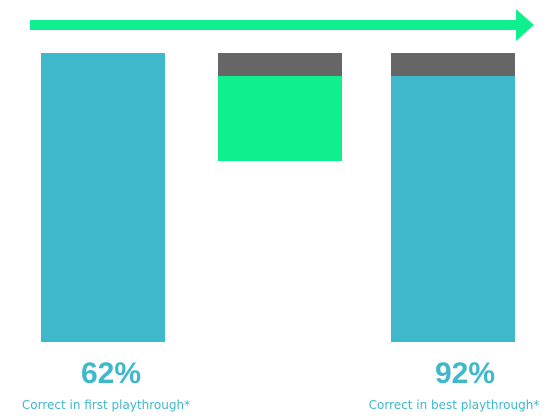 The height and width of the screenshot is (418, 558). I want to click on bar-1-cap, so click(280, 64).